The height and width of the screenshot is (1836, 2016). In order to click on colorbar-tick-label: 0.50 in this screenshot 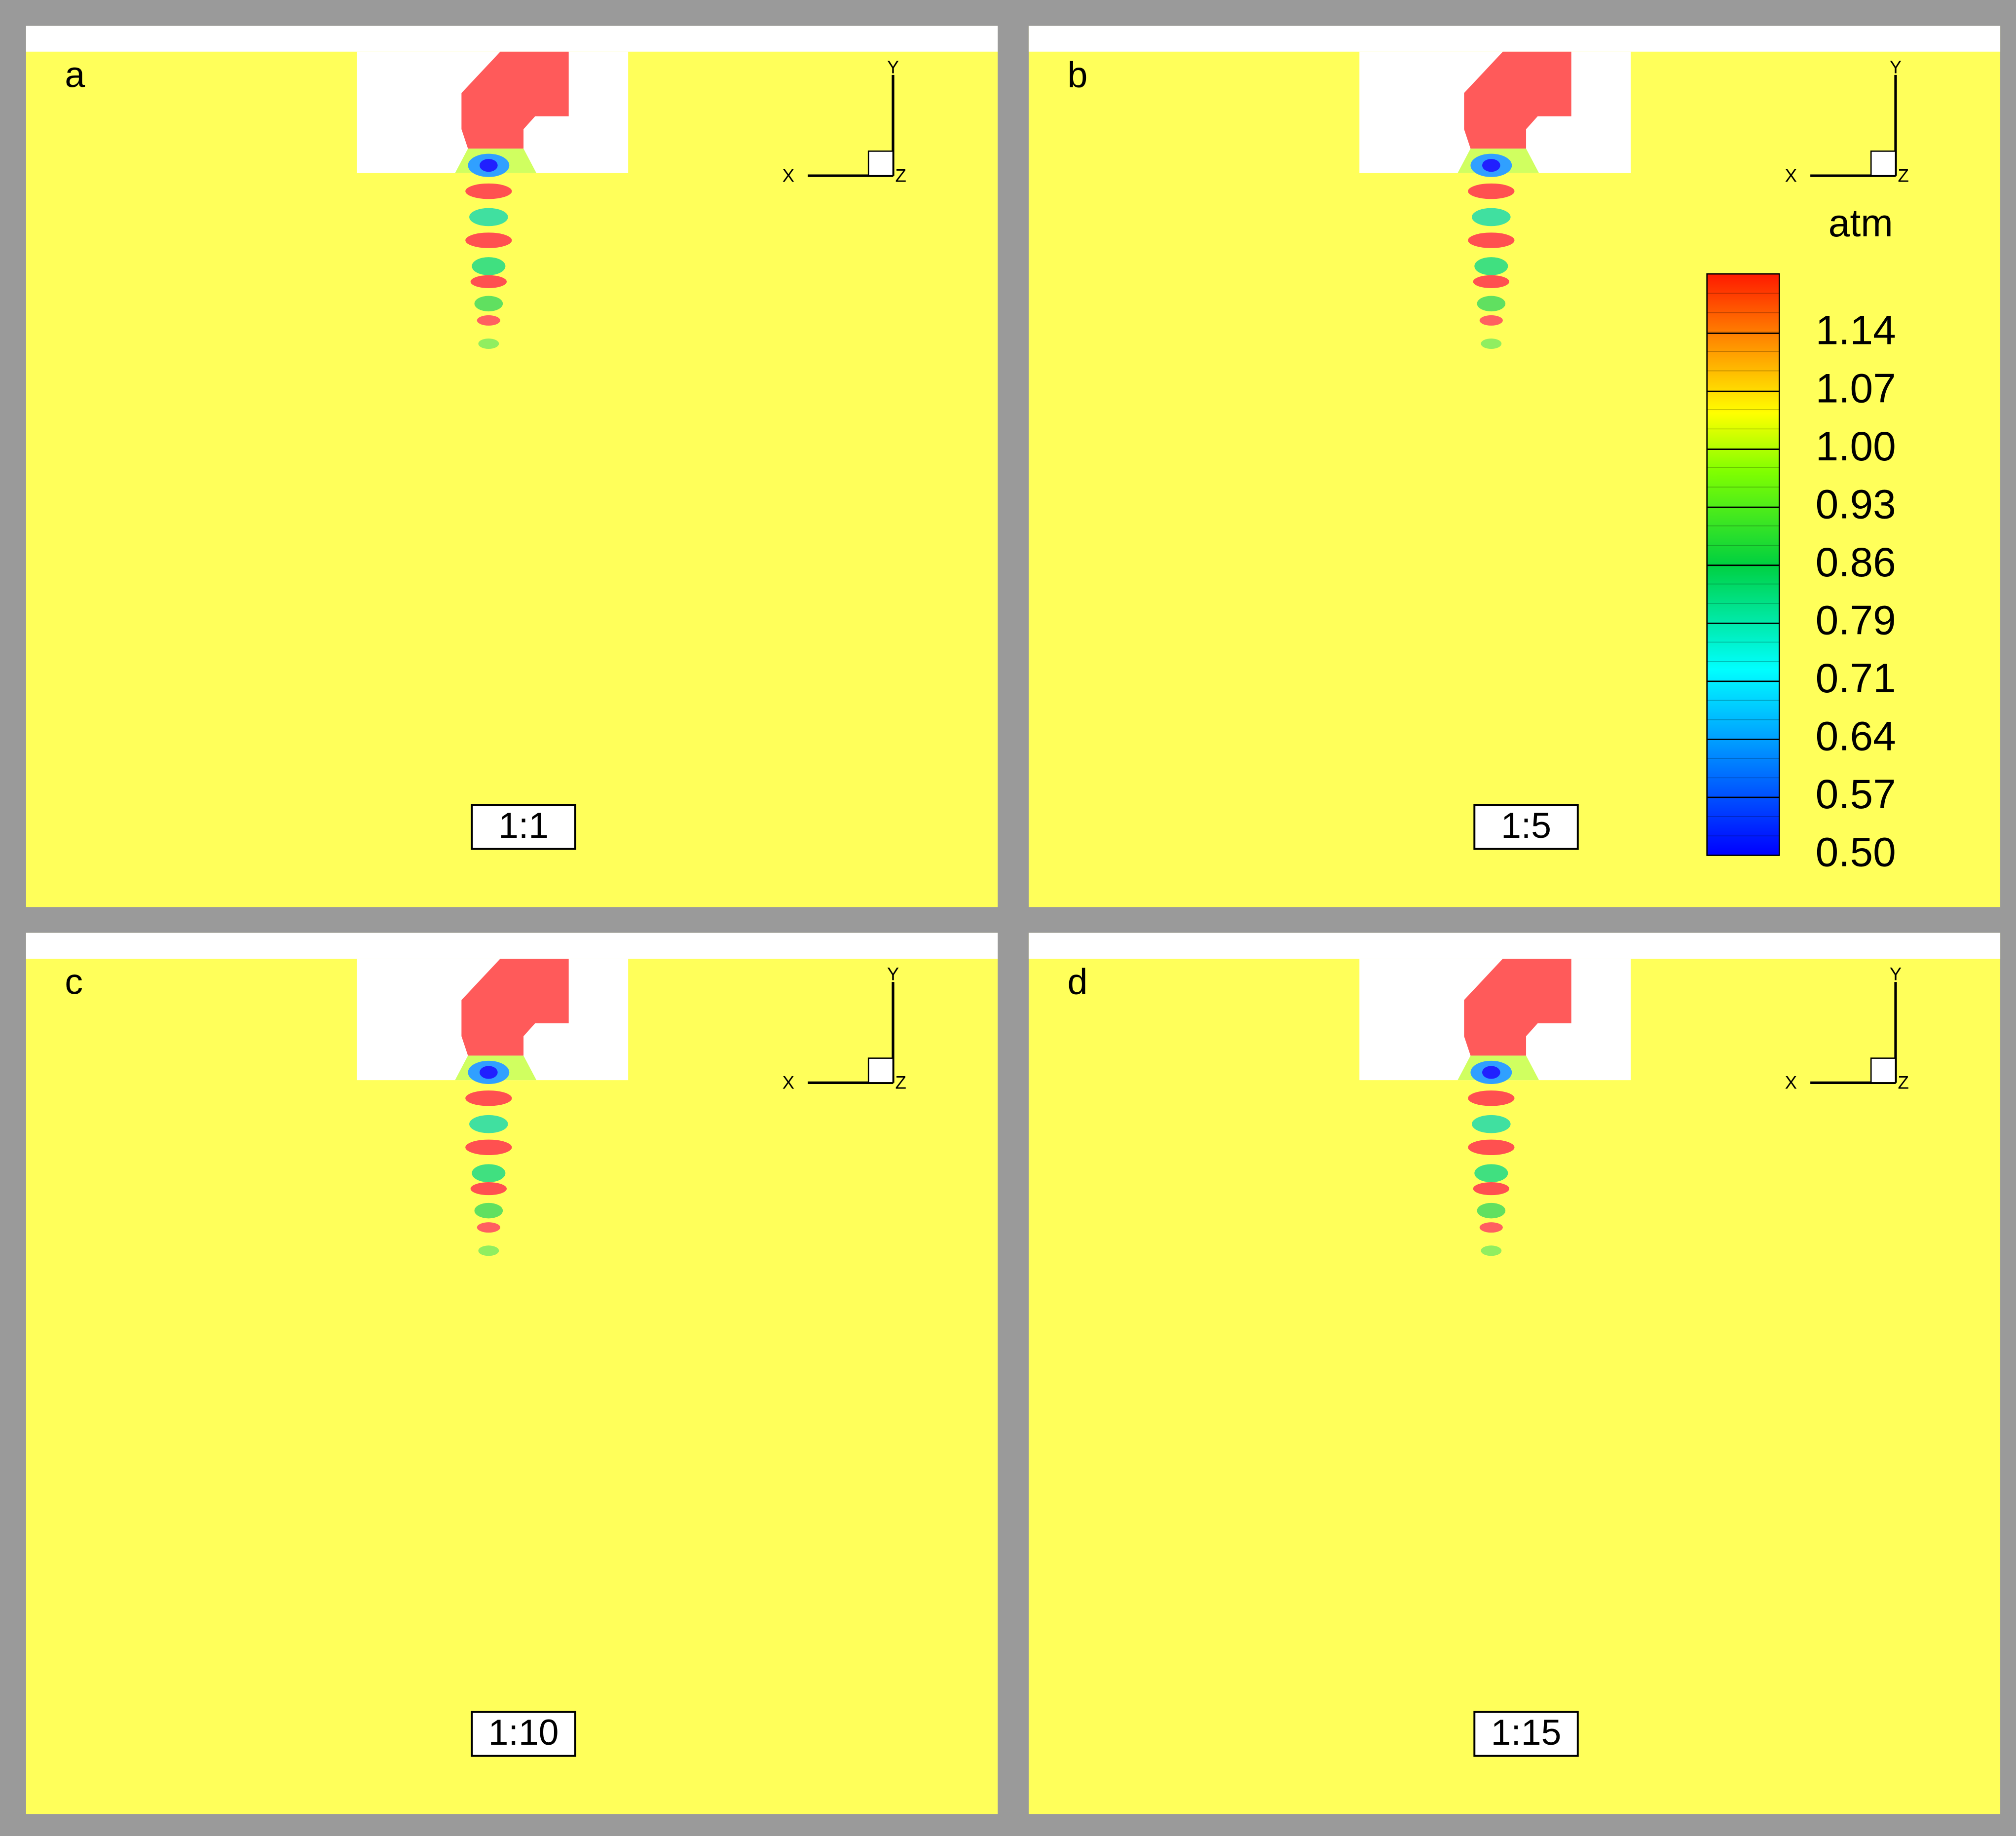, I will do `click(1856, 852)`.